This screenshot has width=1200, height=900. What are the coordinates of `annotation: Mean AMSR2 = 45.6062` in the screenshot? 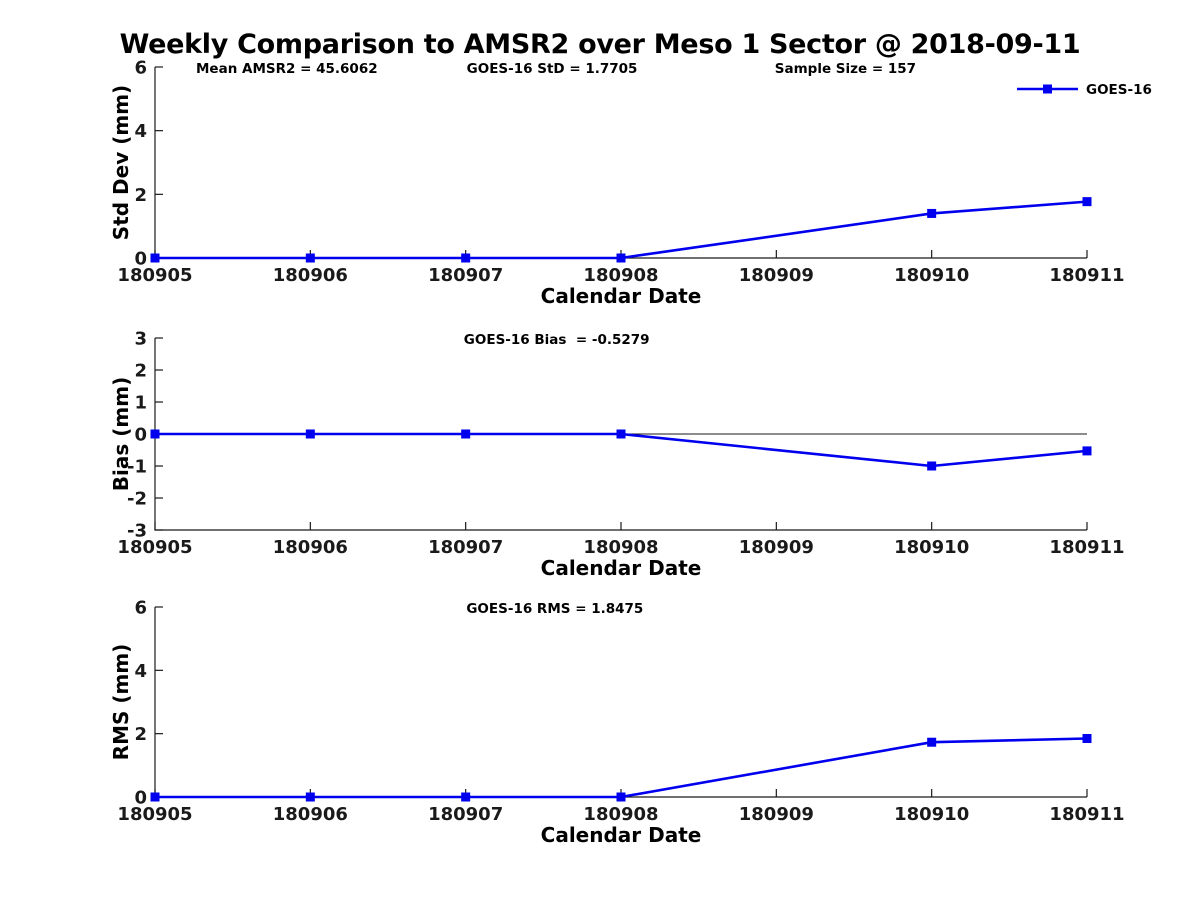 It's located at (287, 69).